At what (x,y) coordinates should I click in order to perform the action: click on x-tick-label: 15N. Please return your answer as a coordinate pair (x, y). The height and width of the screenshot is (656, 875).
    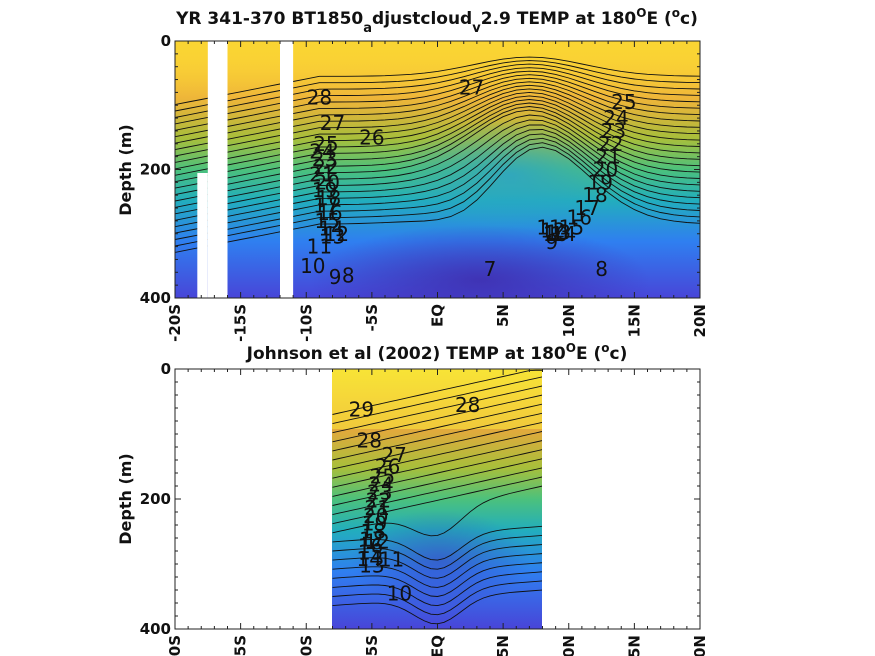
    Looking at the image, I should click on (634, 645).